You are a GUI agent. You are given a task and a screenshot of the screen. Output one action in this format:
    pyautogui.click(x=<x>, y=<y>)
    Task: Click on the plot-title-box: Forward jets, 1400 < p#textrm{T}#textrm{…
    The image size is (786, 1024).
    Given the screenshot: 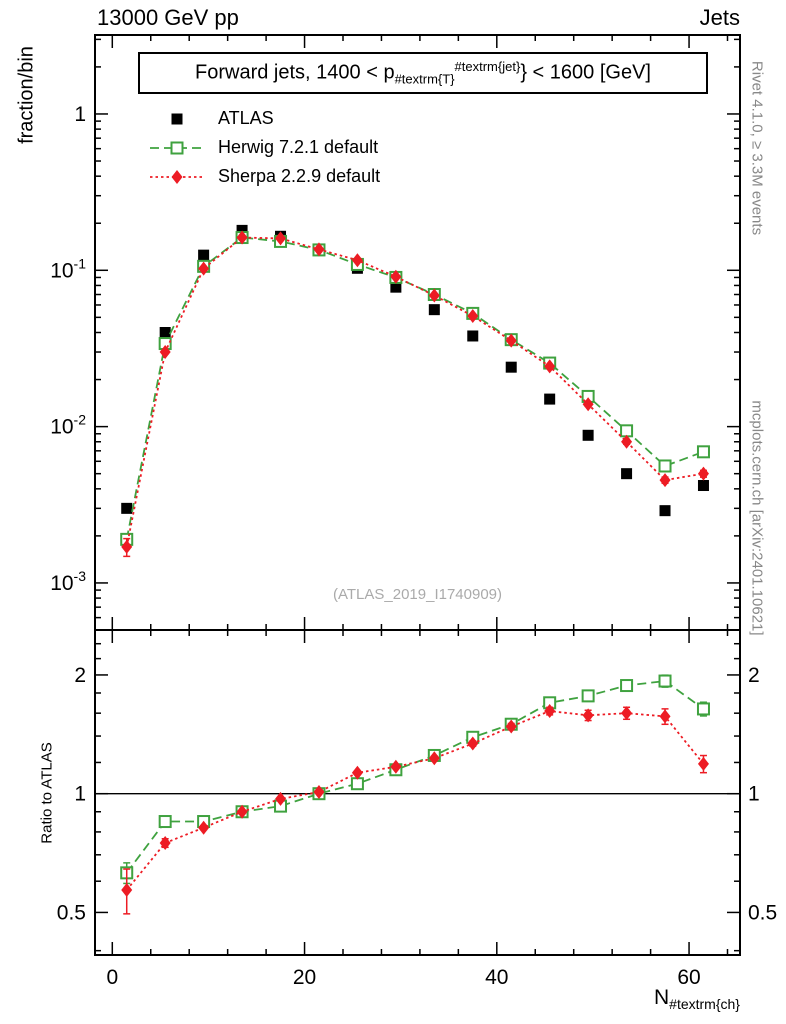 What is the action you would take?
    pyautogui.click(x=423, y=73)
    